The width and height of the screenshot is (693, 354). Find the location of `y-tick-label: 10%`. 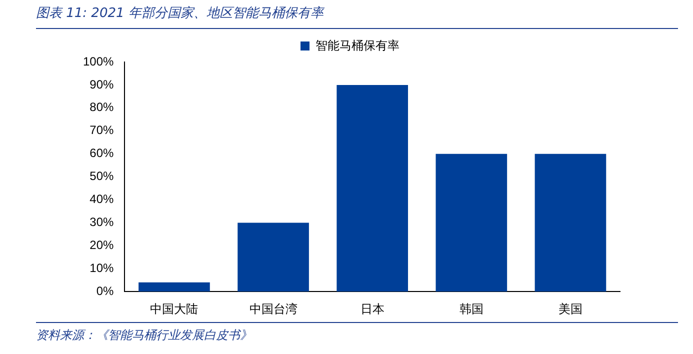

y-tick-label: 10% is located at coordinates (102, 267).